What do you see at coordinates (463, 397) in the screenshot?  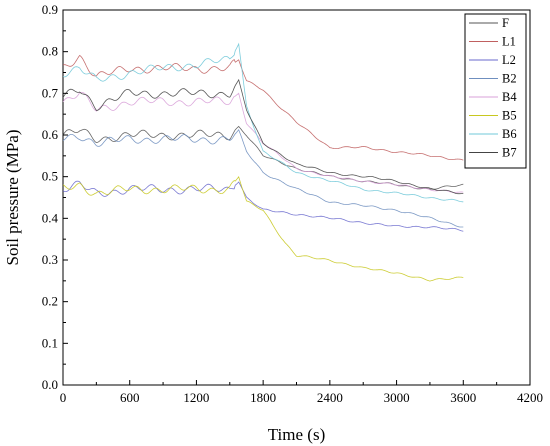 I see `x-tick-label: 3600` at bounding box center [463, 397].